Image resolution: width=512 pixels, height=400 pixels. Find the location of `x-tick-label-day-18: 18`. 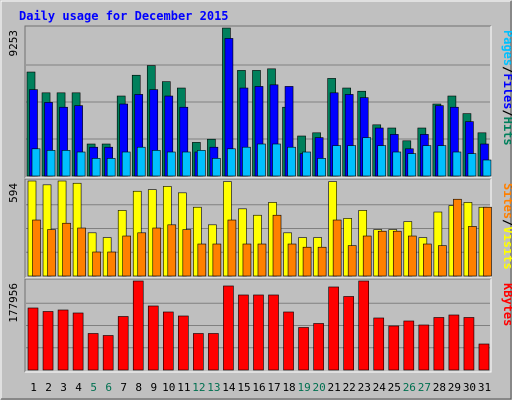

x-tick-label-day-18: 18 is located at coordinates (288, 387).